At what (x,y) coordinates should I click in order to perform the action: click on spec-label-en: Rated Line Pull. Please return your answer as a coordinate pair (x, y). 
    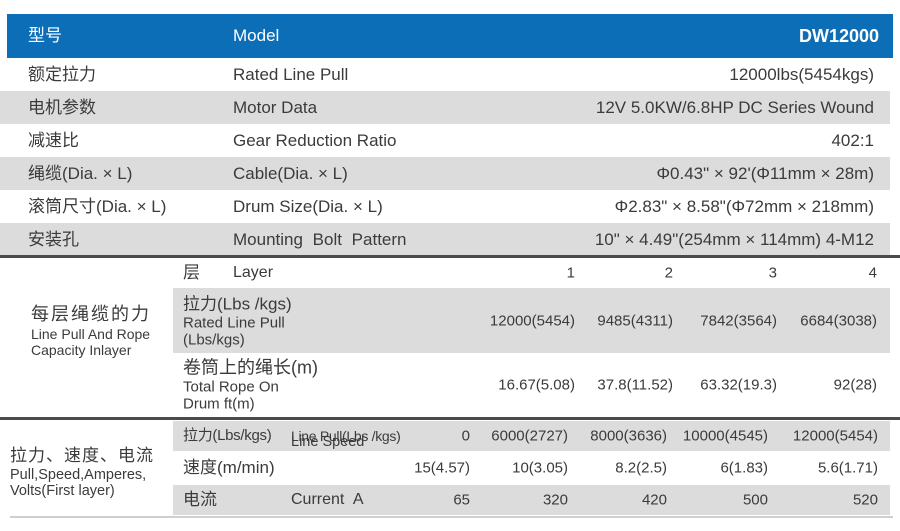
    Looking at the image, I should click on (291, 74).